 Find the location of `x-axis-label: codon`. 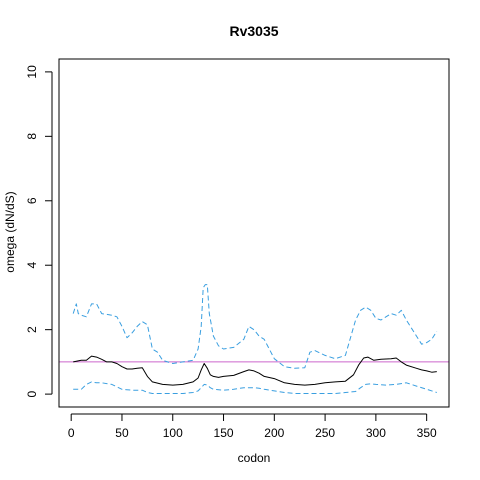

x-axis-label: codon is located at coordinates (254, 458).